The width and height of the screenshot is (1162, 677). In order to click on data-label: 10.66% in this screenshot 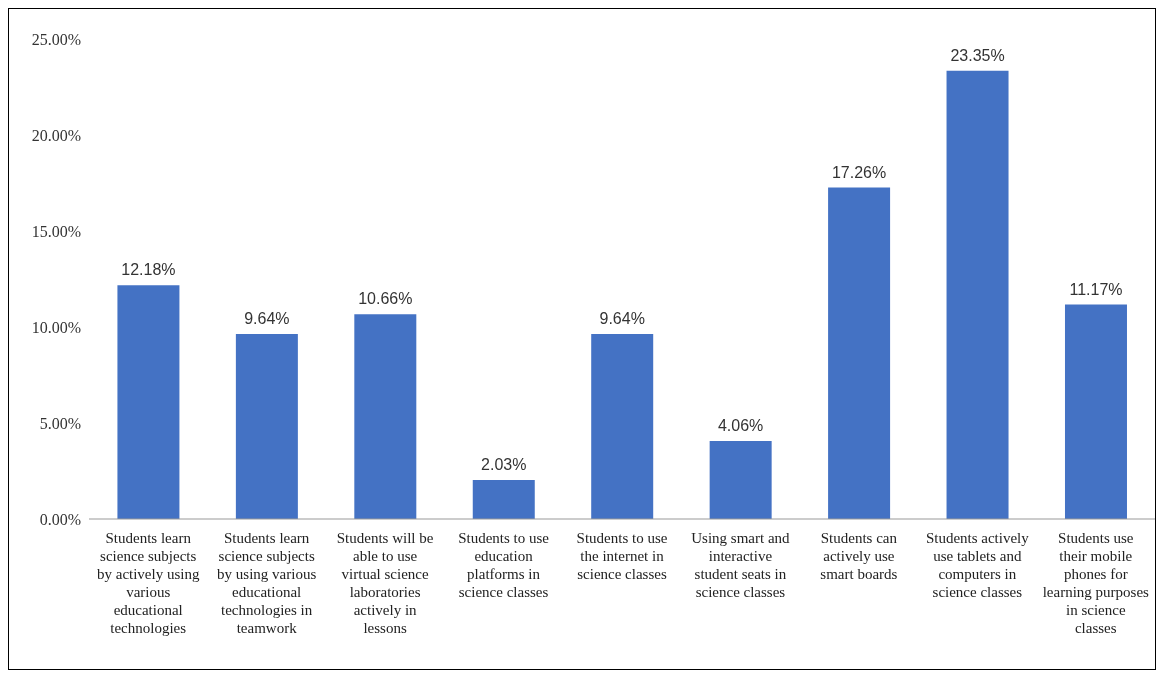, I will do `click(385, 299)`.